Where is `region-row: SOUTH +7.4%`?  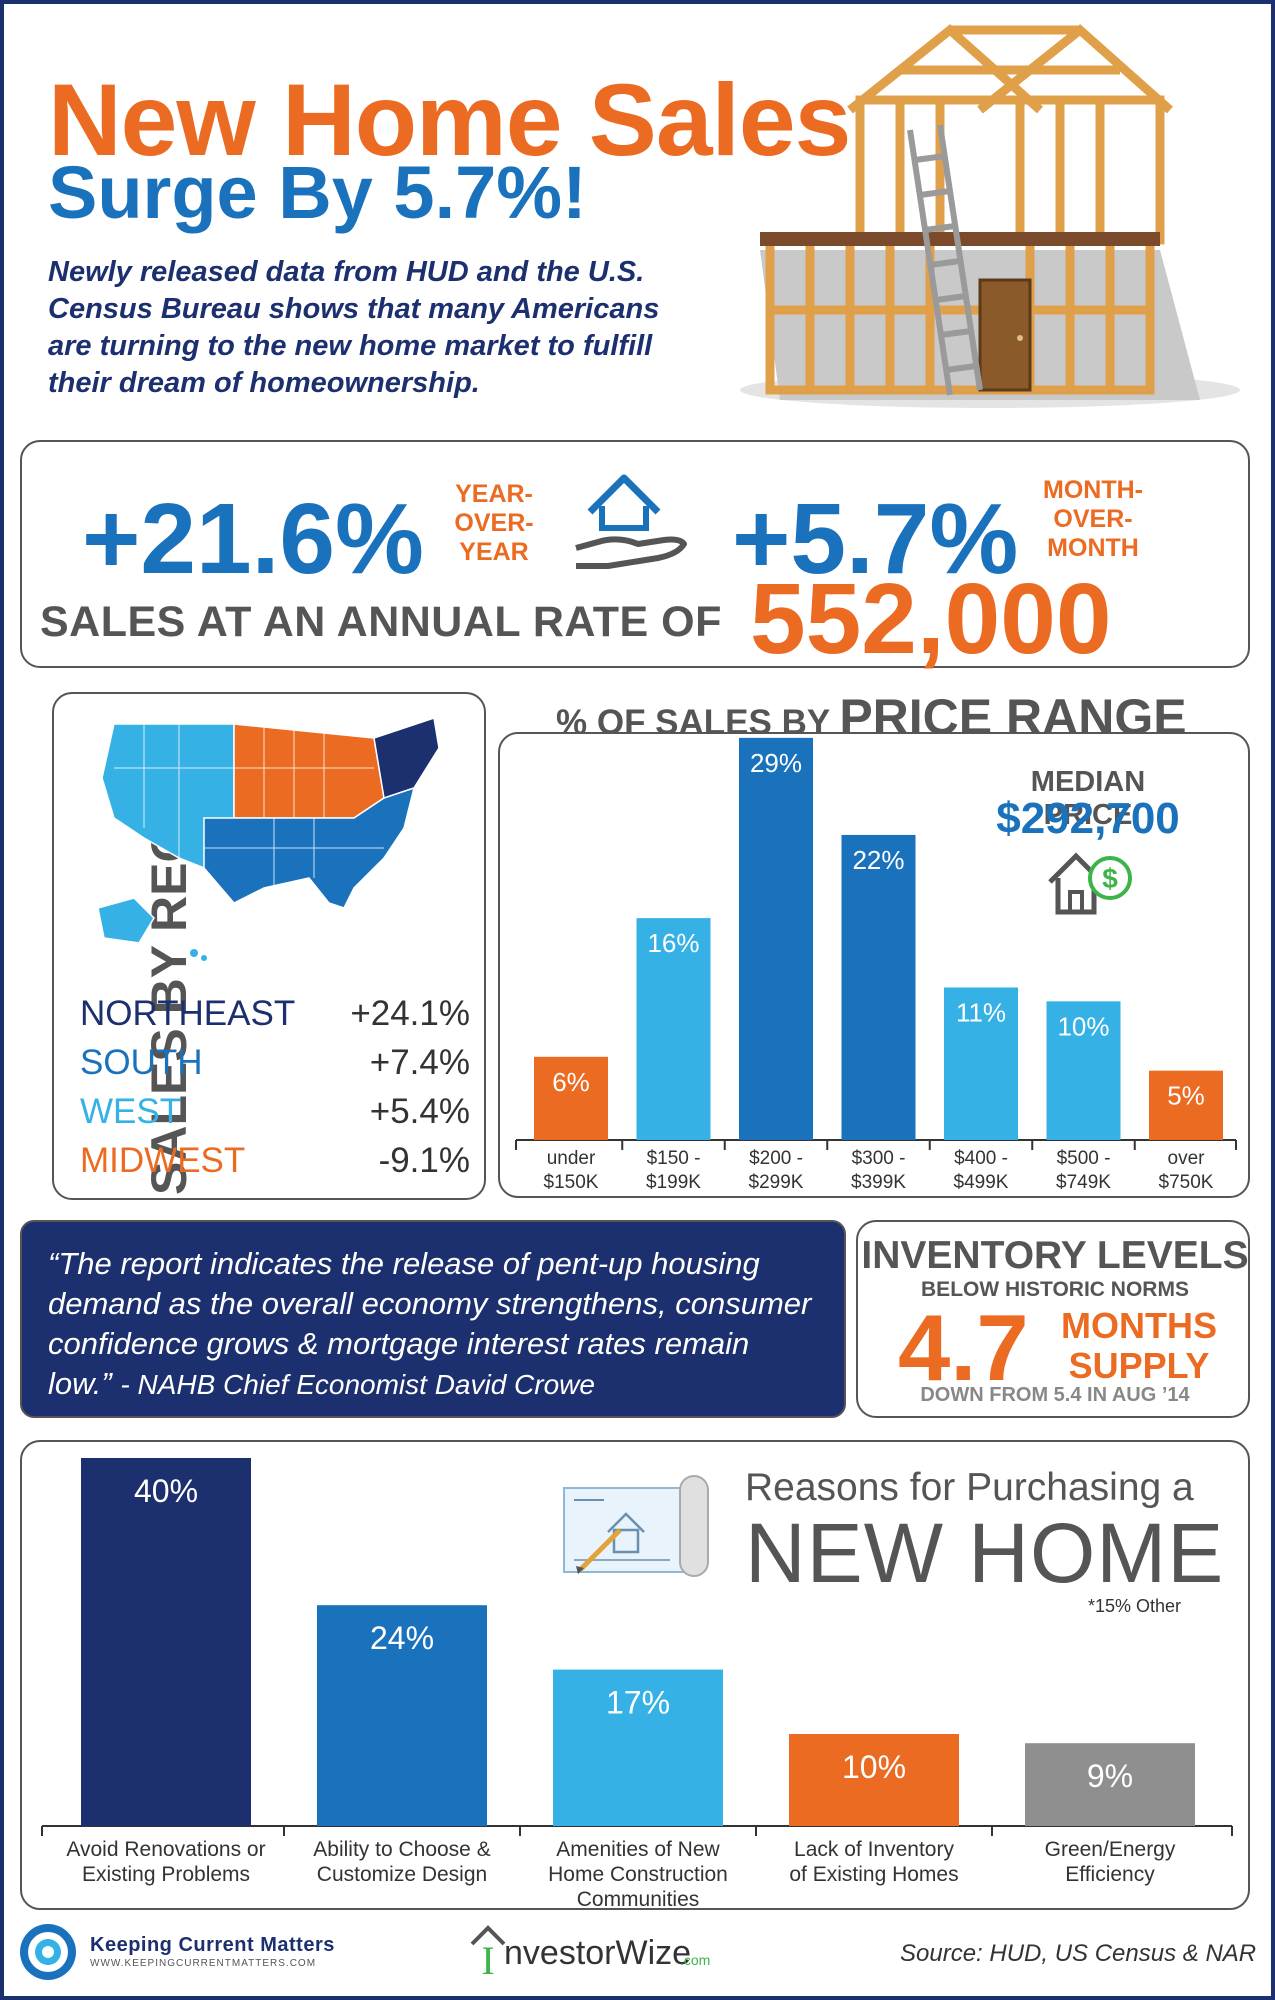 region-row: SOUTH +7.4% is located at coordinates (275, 1067).